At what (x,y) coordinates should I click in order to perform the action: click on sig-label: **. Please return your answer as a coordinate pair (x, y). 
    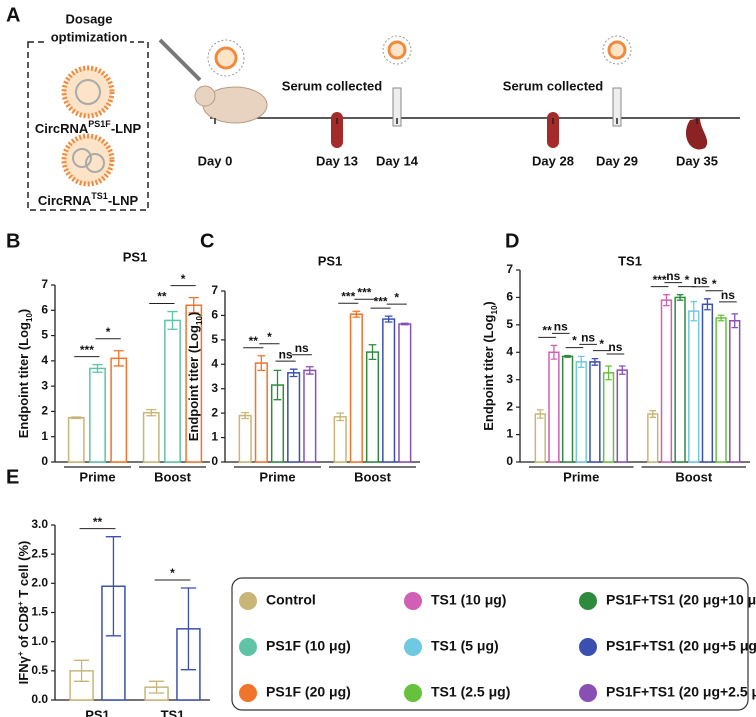
    Looking at the image, I should click on (254, 341).